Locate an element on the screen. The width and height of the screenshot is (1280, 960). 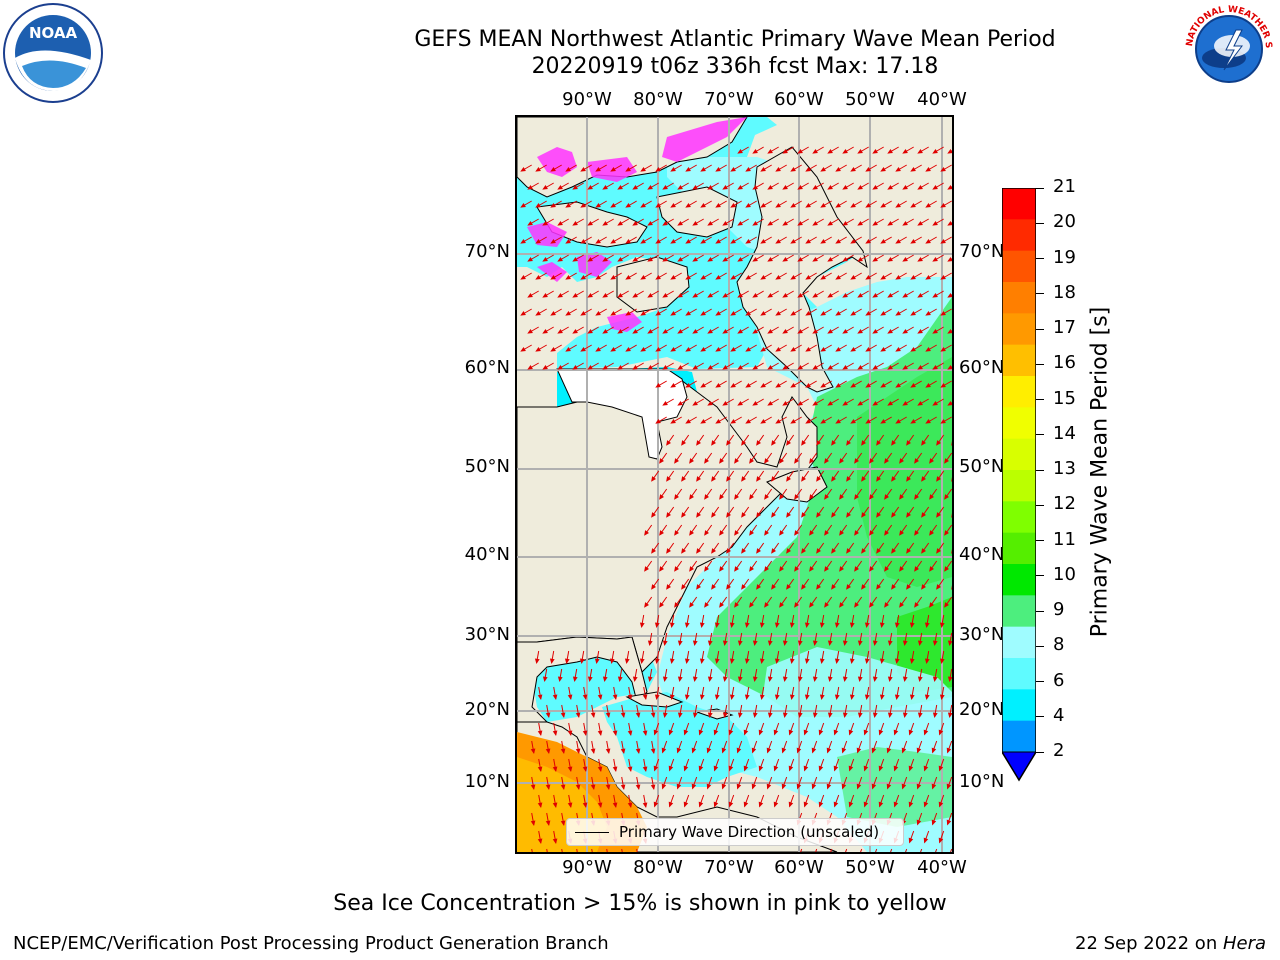
colorbar-tick-label: 9 is located at coordinates (1059, 609).